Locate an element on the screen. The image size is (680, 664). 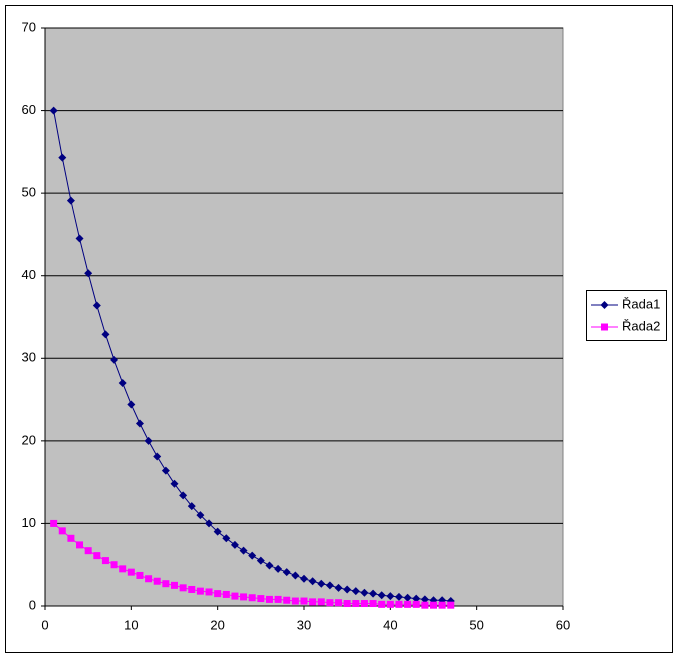
legend-label: Řada1 is located at coordinates (641, 303).